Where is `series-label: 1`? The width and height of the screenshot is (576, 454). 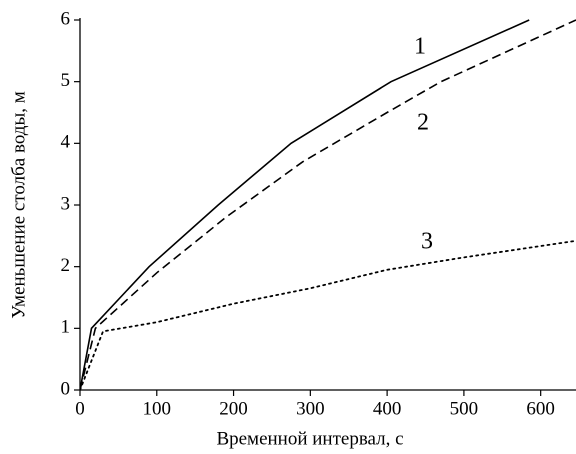
series-label: 1 is located at coordinates (420, 47).